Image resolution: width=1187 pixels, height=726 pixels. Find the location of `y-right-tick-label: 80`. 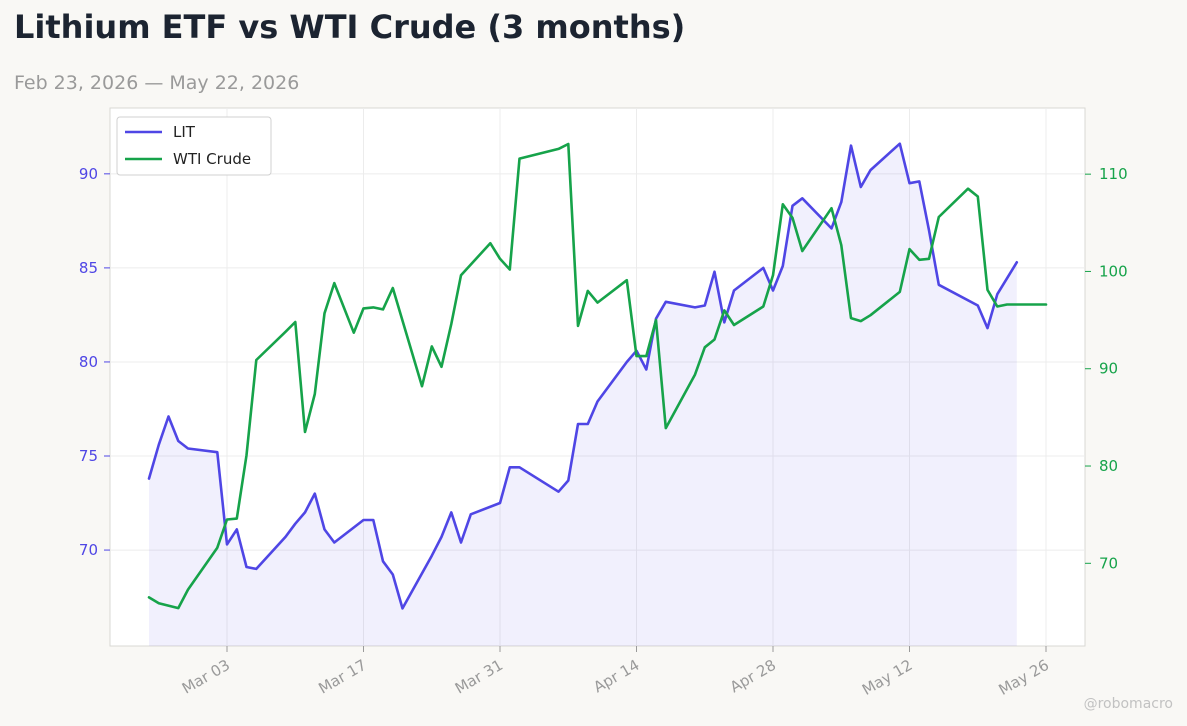

y-right-tick-label: 80 is located at coordinates (1108, 466).